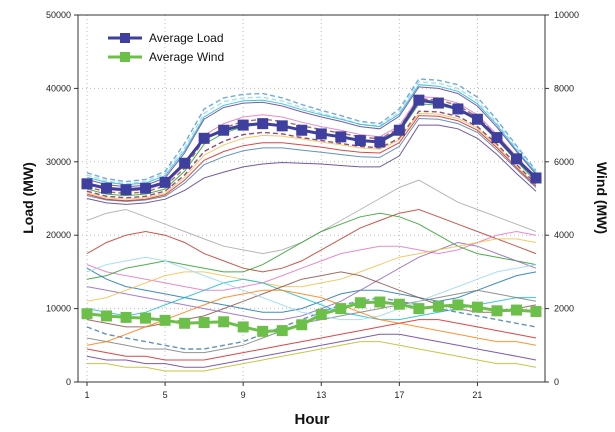  What do you see at coordinates (58, 15) in the screenshot?
I see `left-tick-label: 50000` at bounding box center [58, 15].